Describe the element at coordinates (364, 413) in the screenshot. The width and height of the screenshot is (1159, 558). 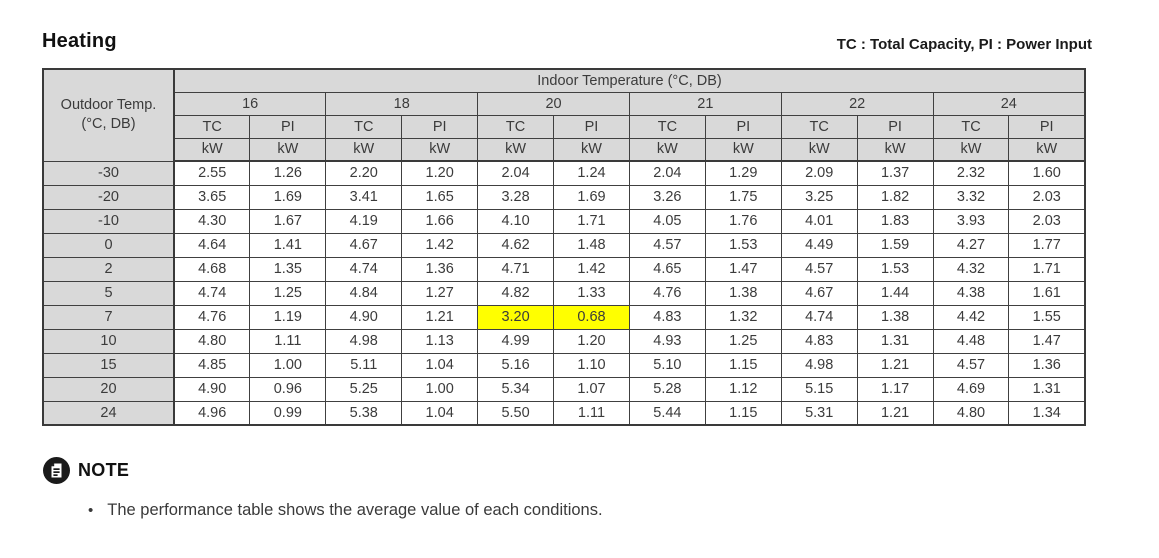
I see `value-cell: 5.38` at that location.